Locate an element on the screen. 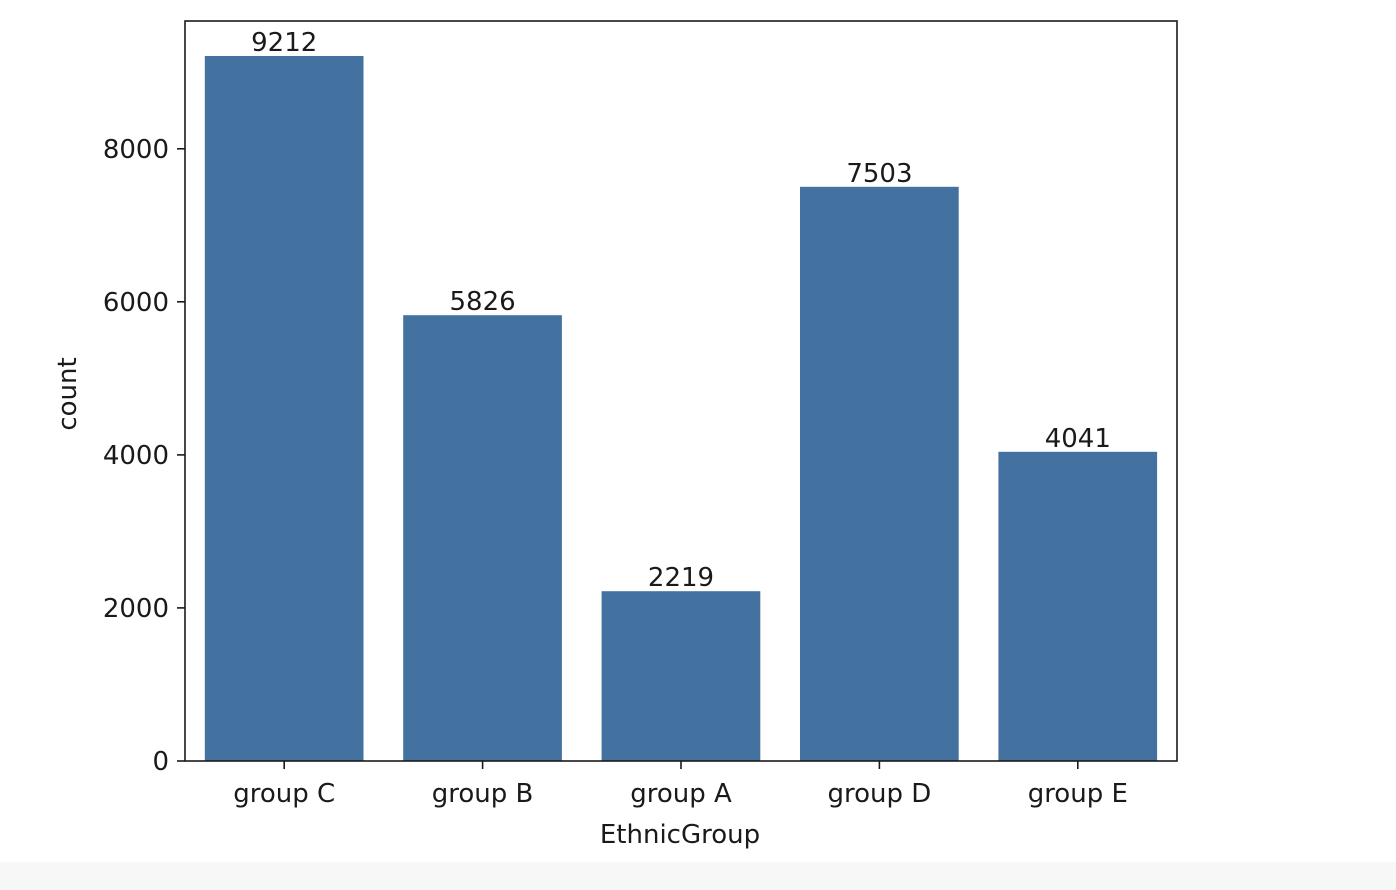  x-tick-label: group C is located at coordinates (284, 794).